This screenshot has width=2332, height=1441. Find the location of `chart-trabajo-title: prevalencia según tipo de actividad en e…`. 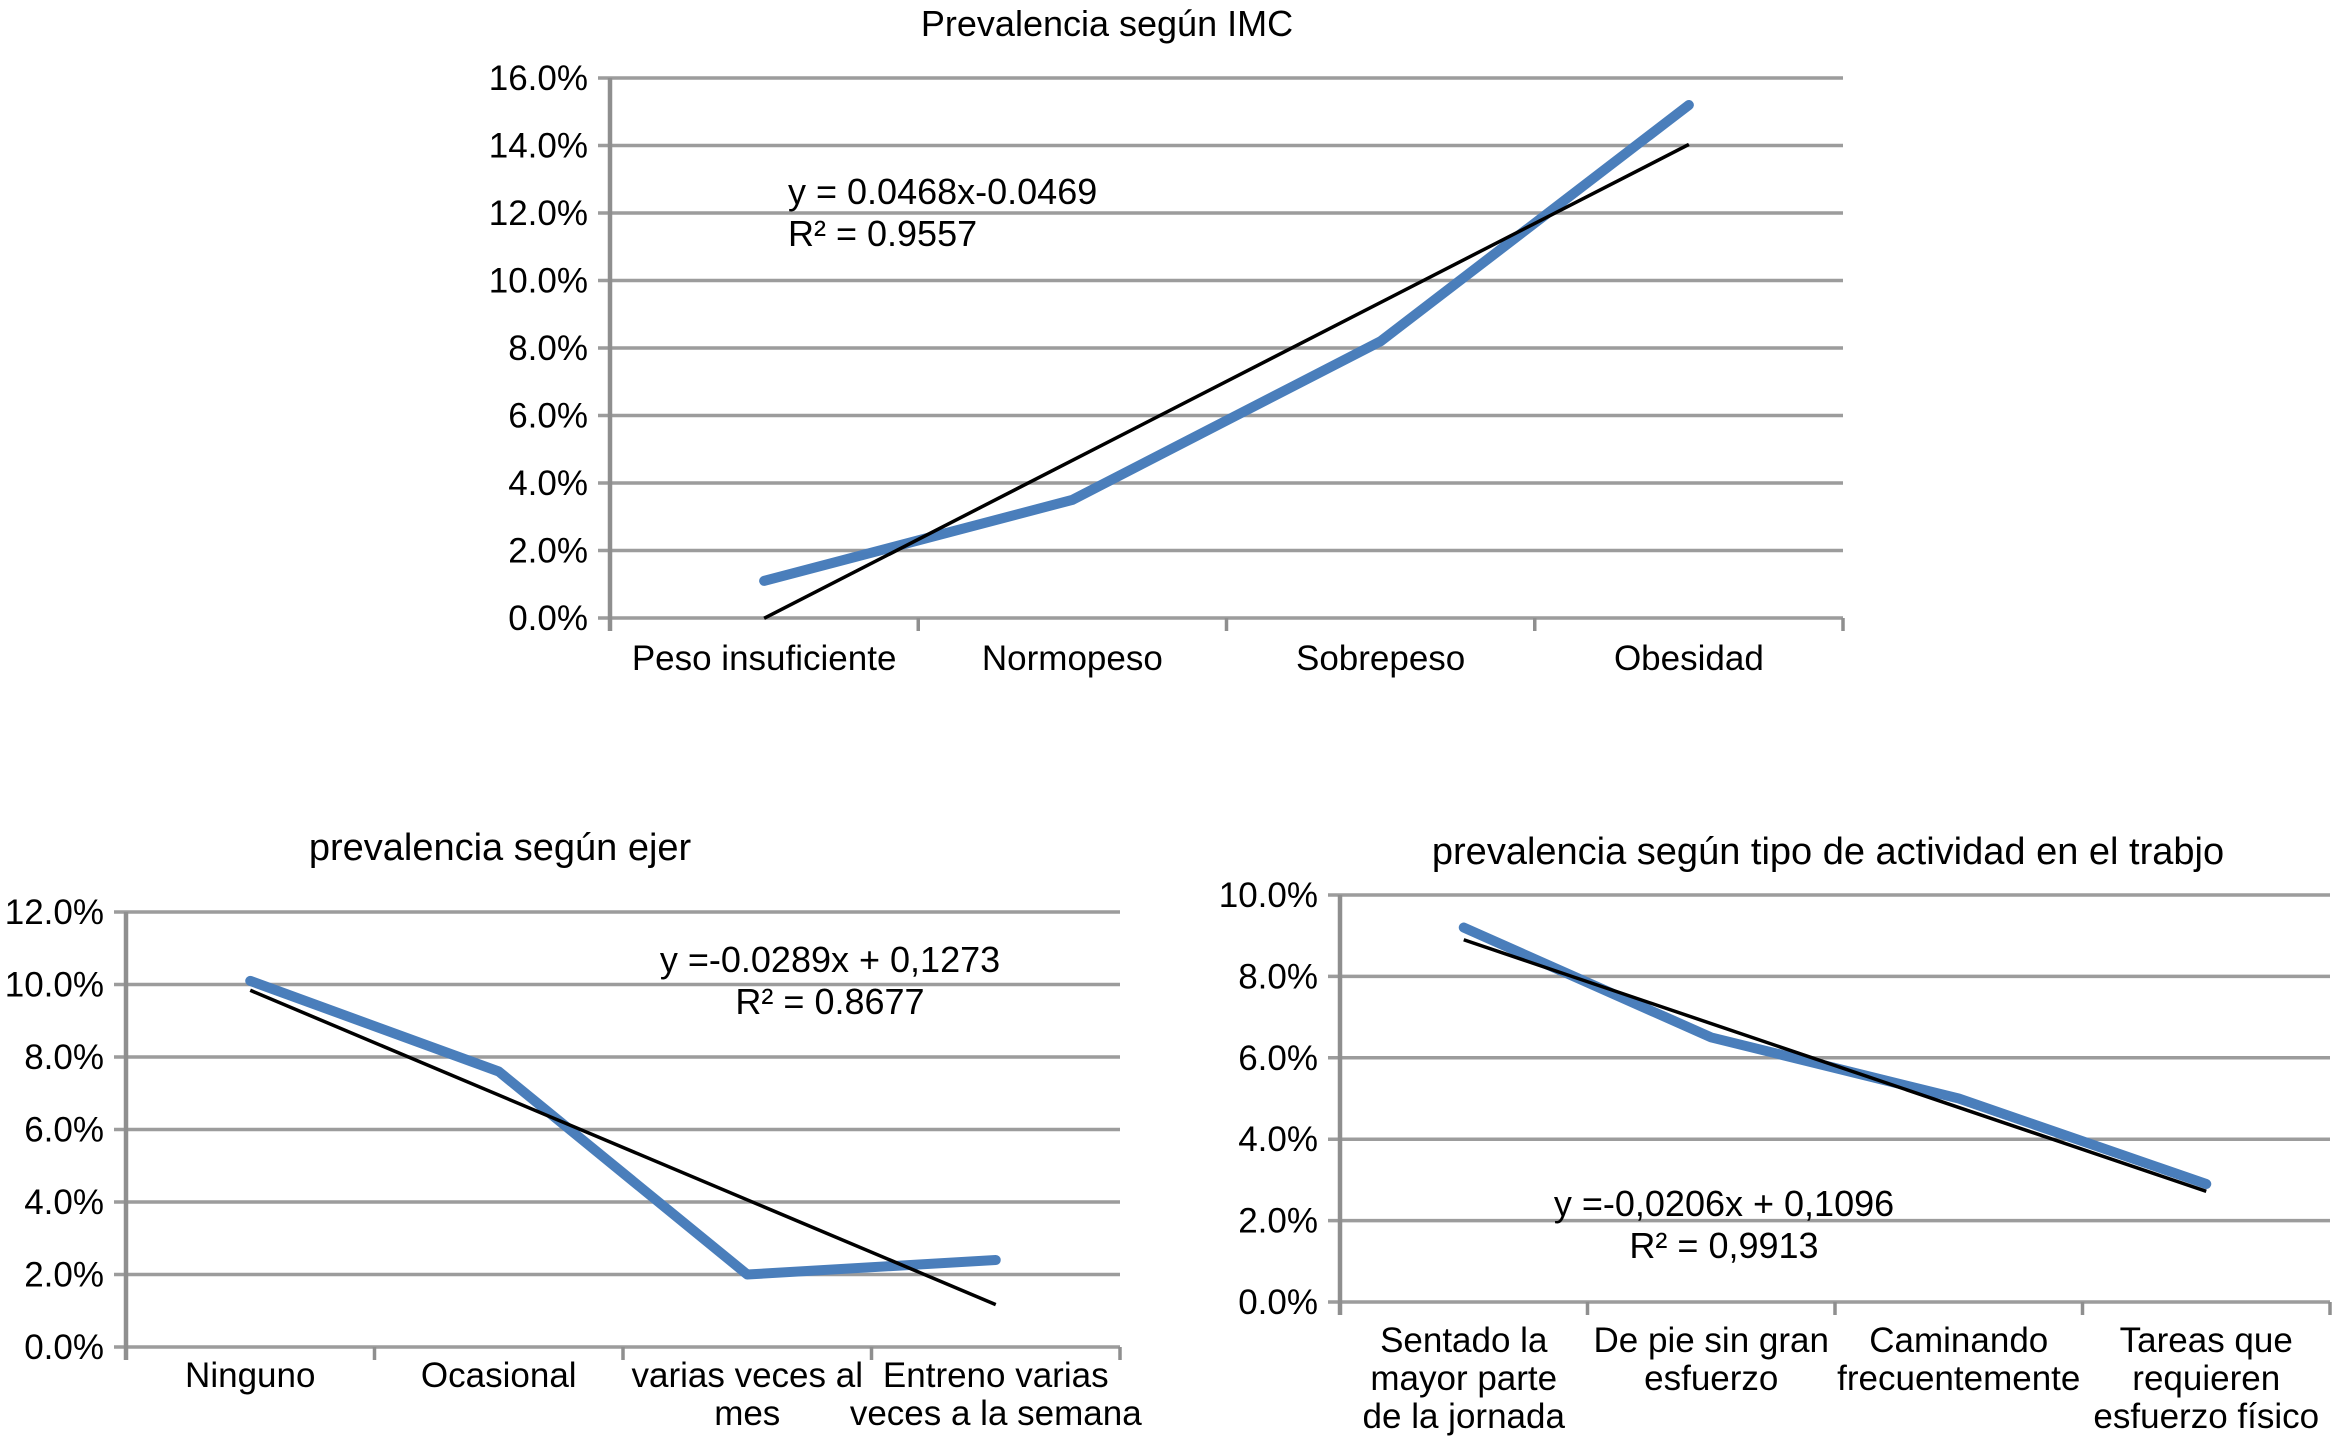

chart-trabajo-title: prevalencia según tipo de actividad en e… is located at coordinates (1828, 852).